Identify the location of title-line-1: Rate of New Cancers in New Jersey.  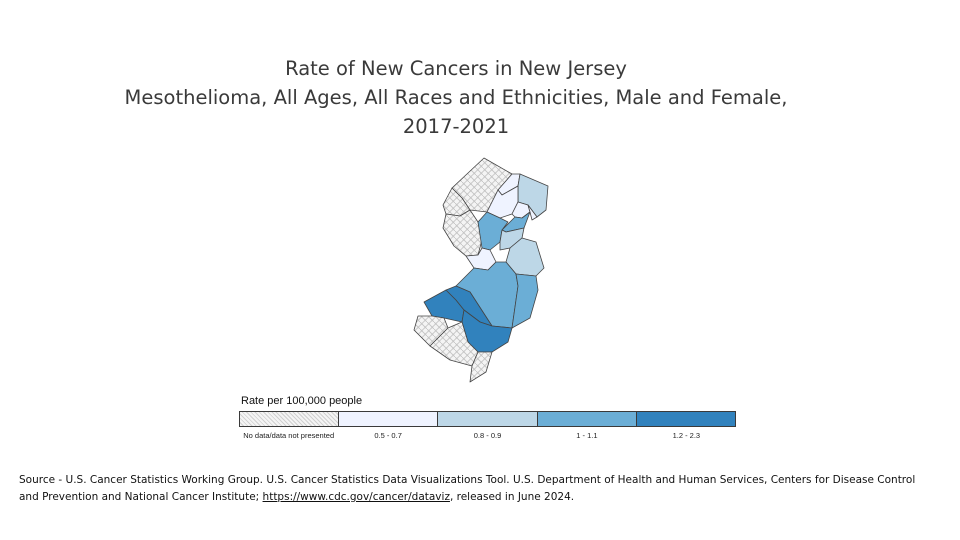
(456, 68).